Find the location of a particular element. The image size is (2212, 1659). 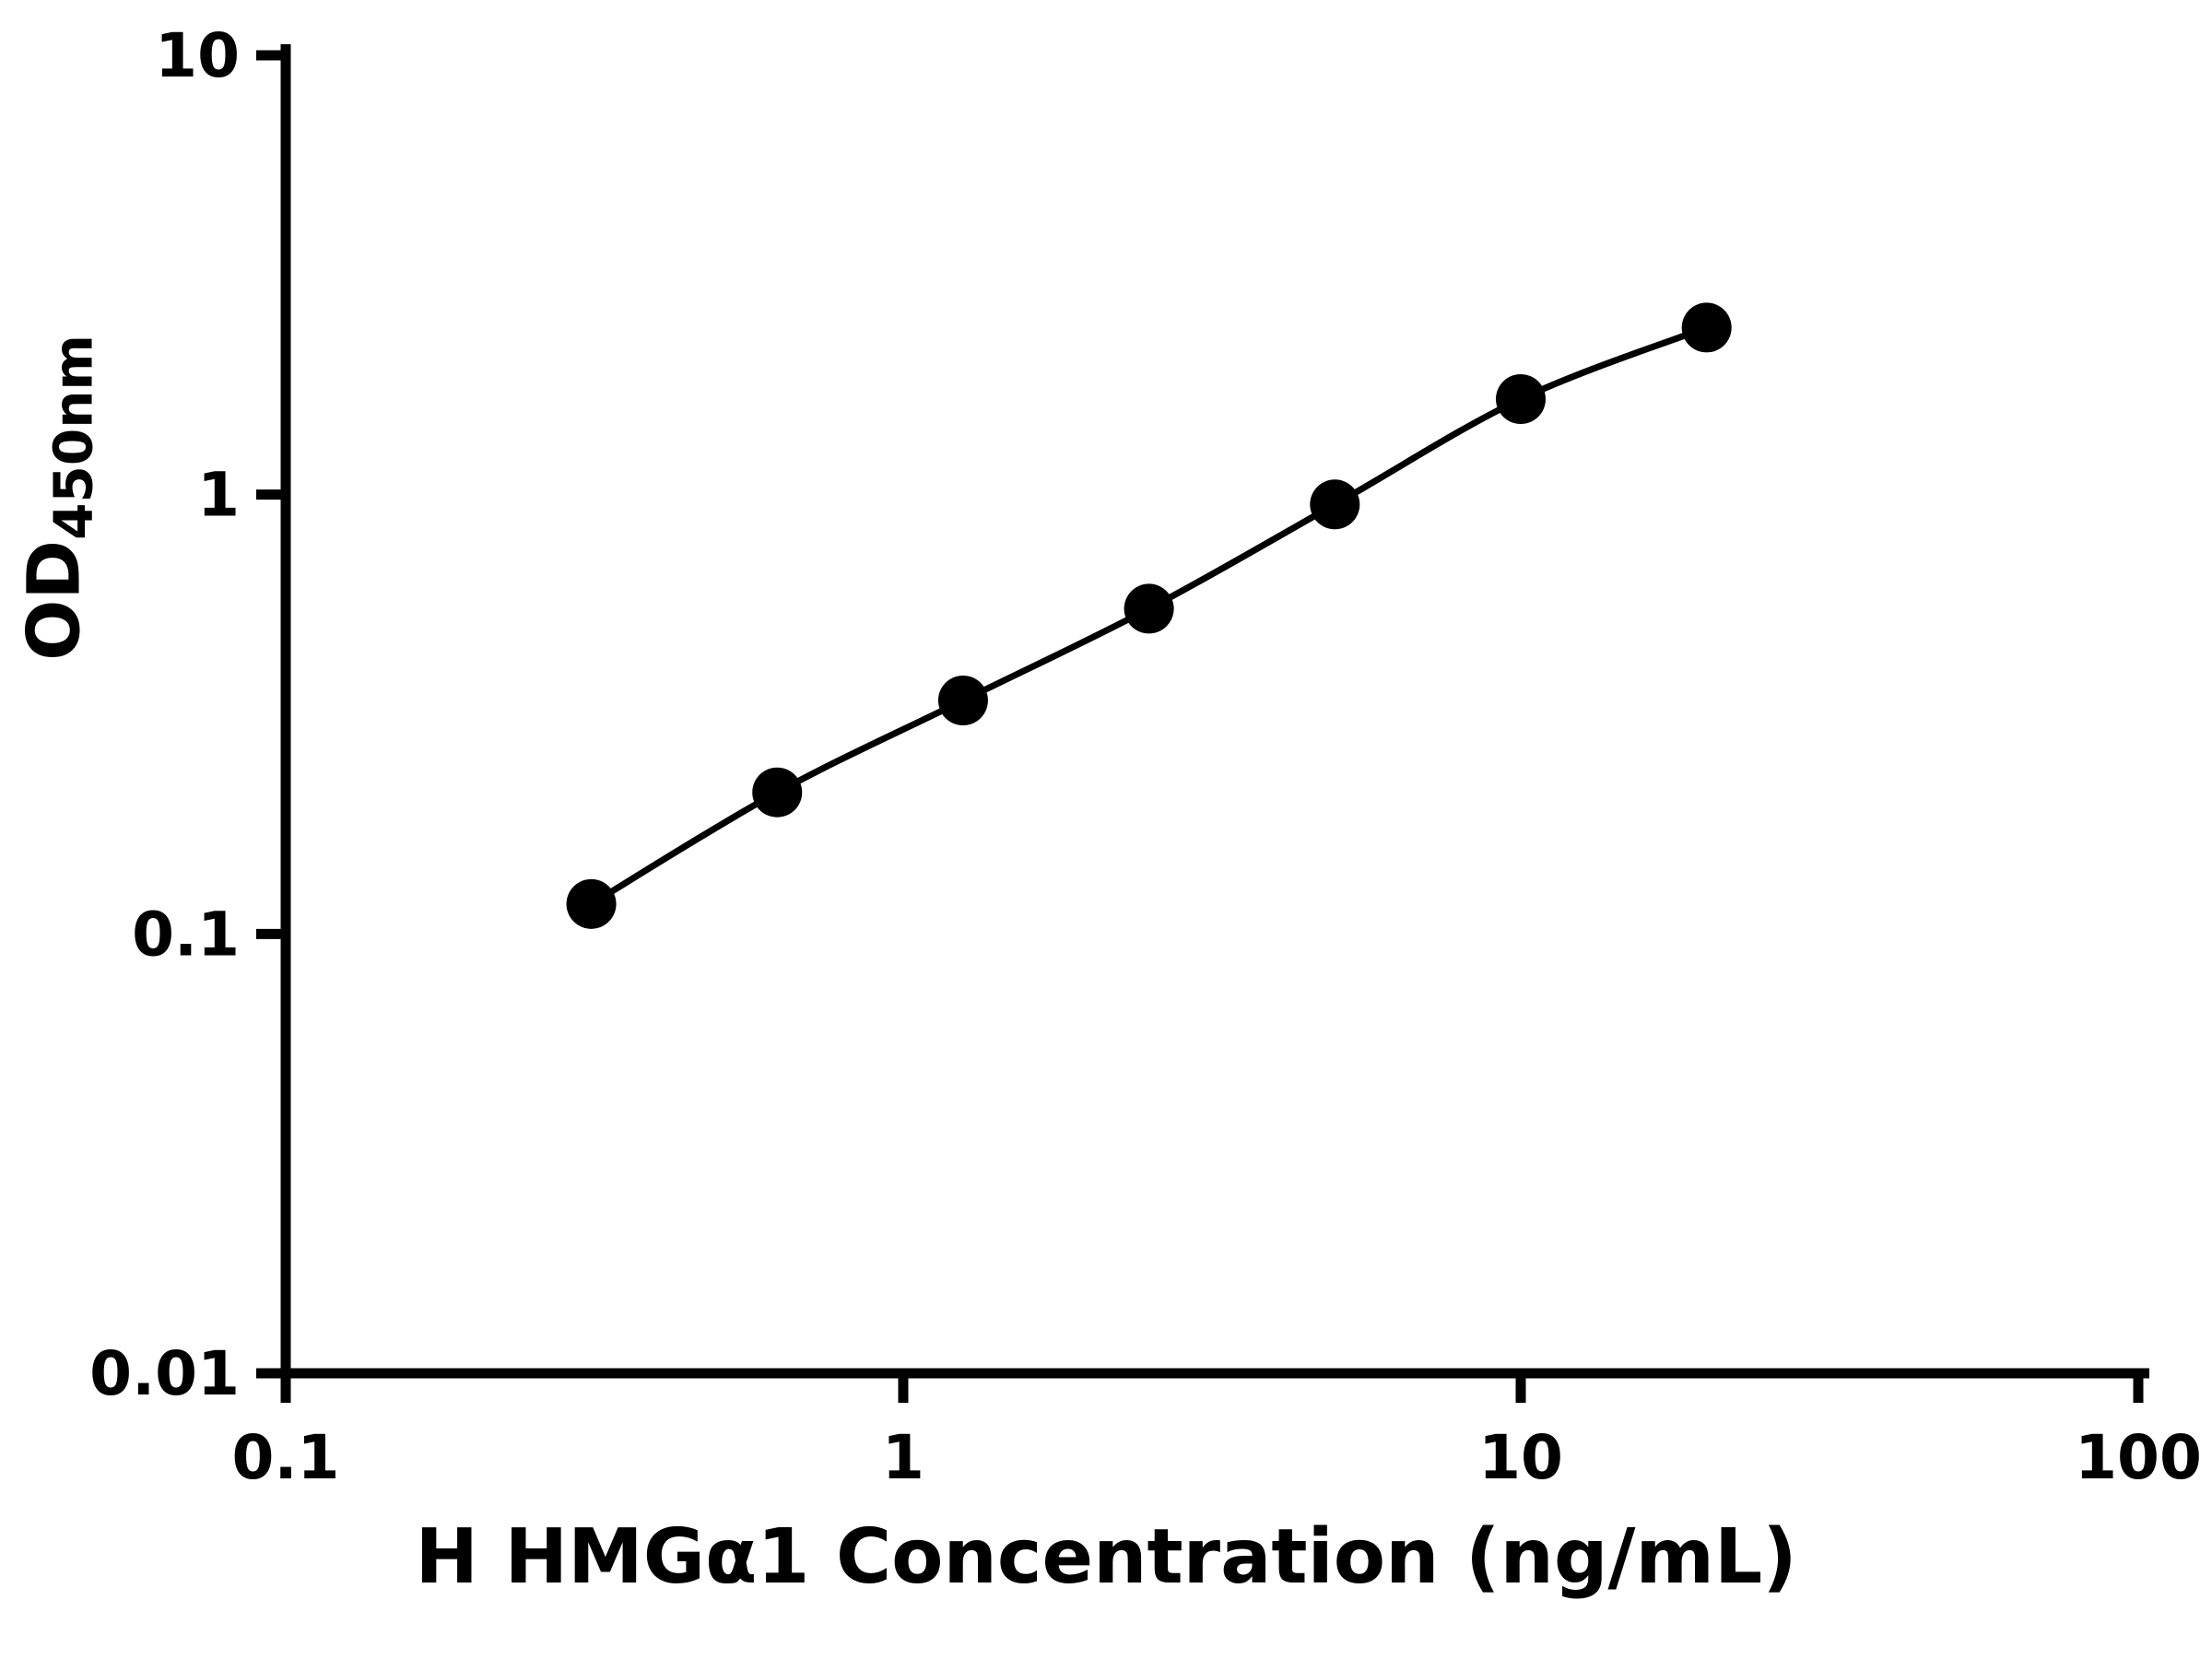

y-axis-label-main: OD is located at coordinates (55, 600).